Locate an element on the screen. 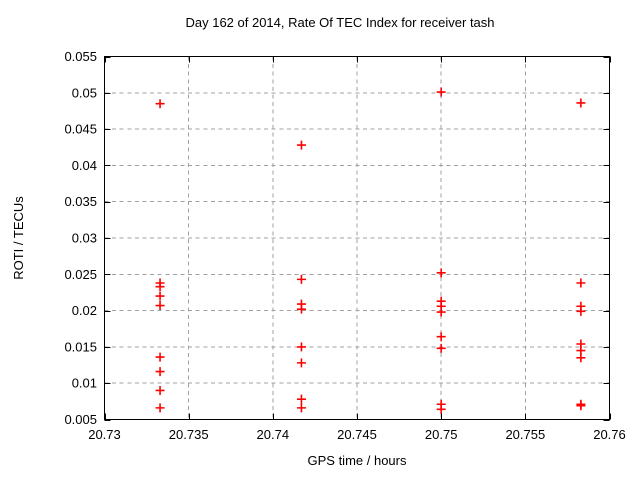  y-tick-label: 0.035 is located at coordinates (80, 201).